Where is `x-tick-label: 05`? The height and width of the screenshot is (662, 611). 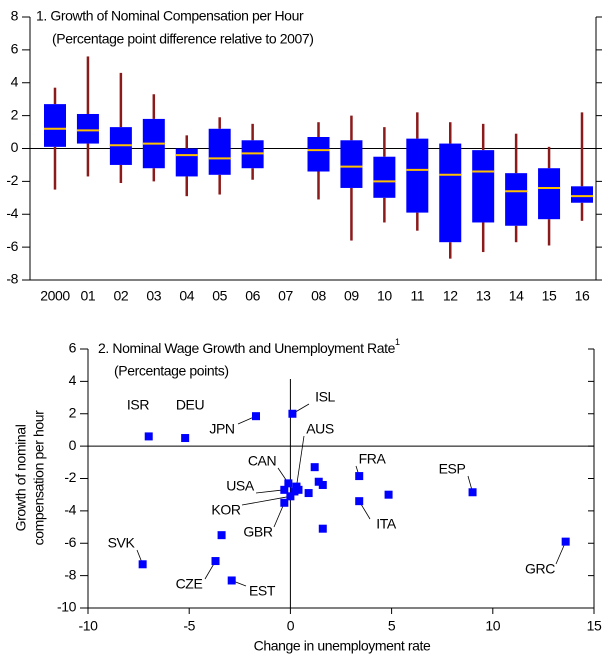 x-tick-label: 05 is located at coordinates (219, 296).